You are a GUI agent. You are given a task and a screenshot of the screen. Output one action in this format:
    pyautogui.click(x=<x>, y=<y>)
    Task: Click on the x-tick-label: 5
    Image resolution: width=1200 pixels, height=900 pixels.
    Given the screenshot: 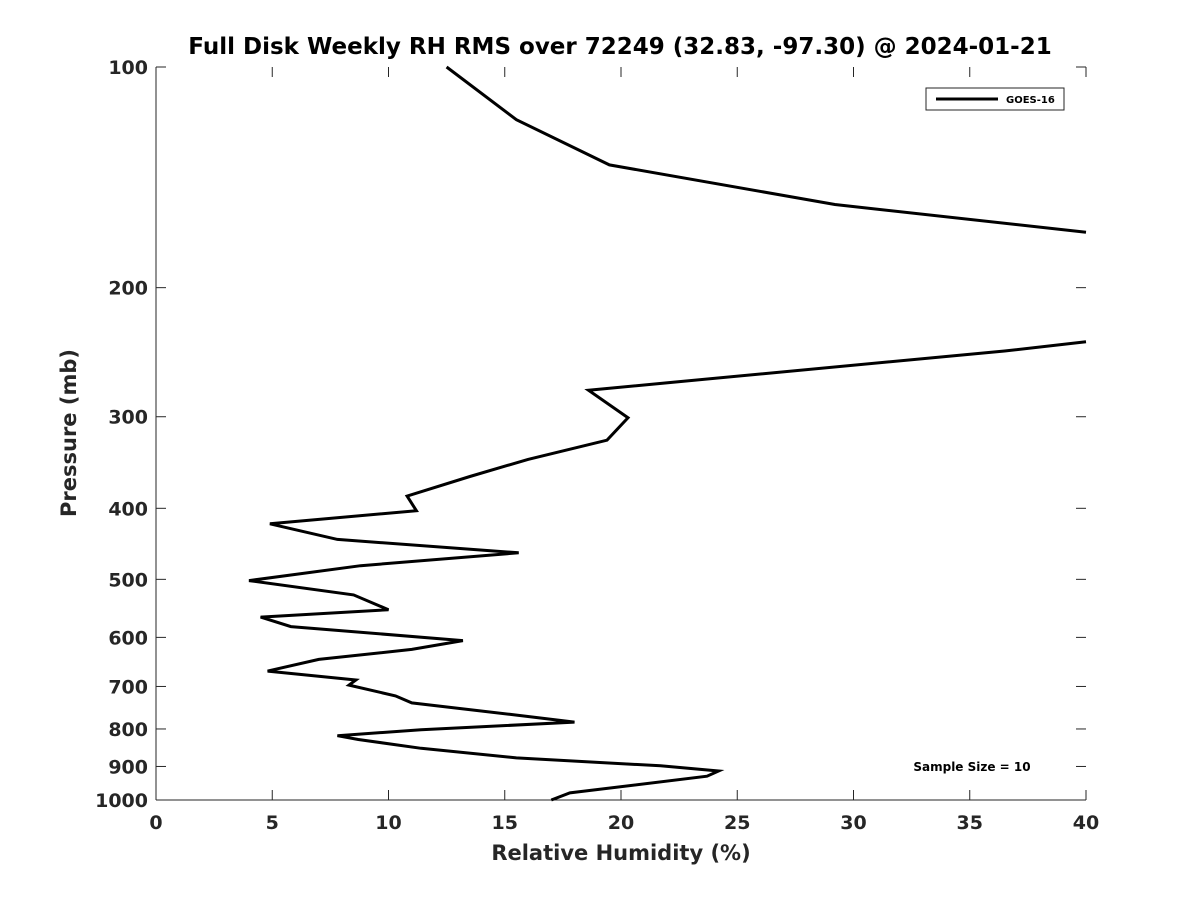 What is the action you would take?
    pyautogui.click(x=272, y=823)
    